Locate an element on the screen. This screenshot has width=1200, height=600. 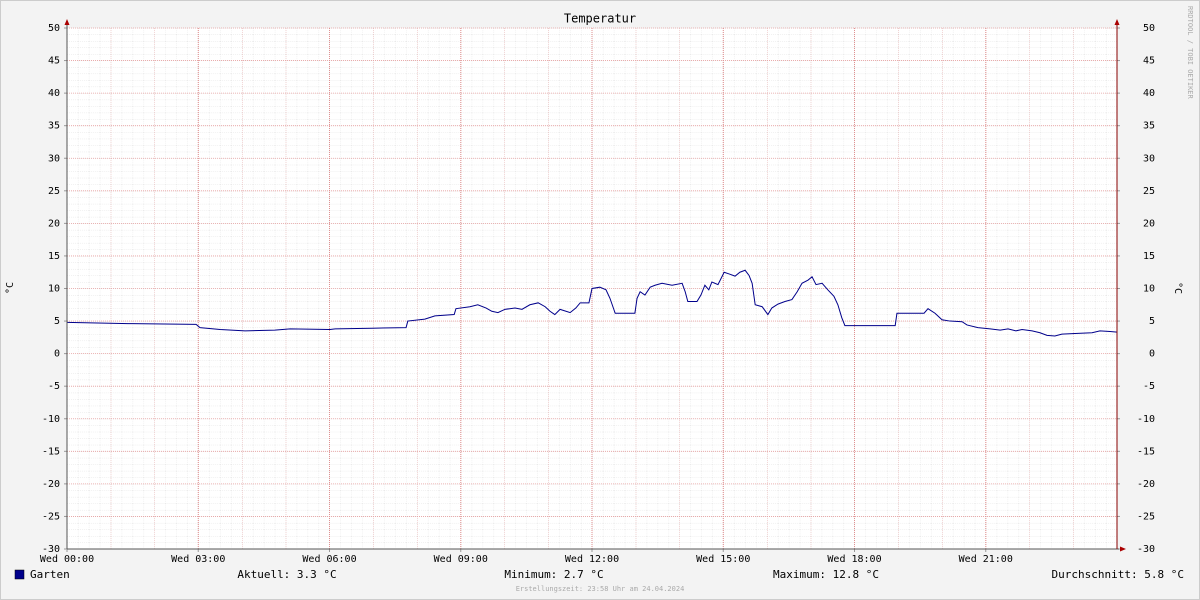
x-tick-label: Wed 21:00 is located at coordinates (986, 559).